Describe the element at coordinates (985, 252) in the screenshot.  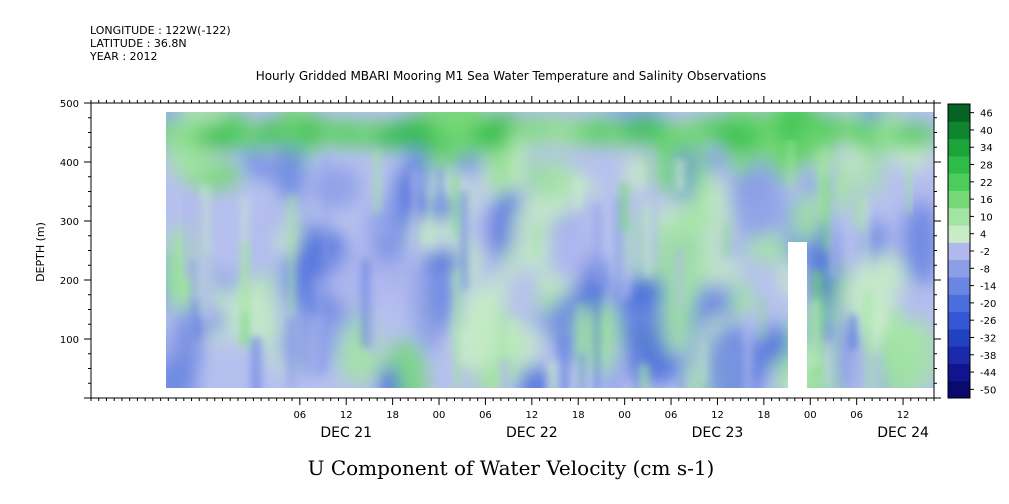
I see `colorbar-label: -2` at that location.